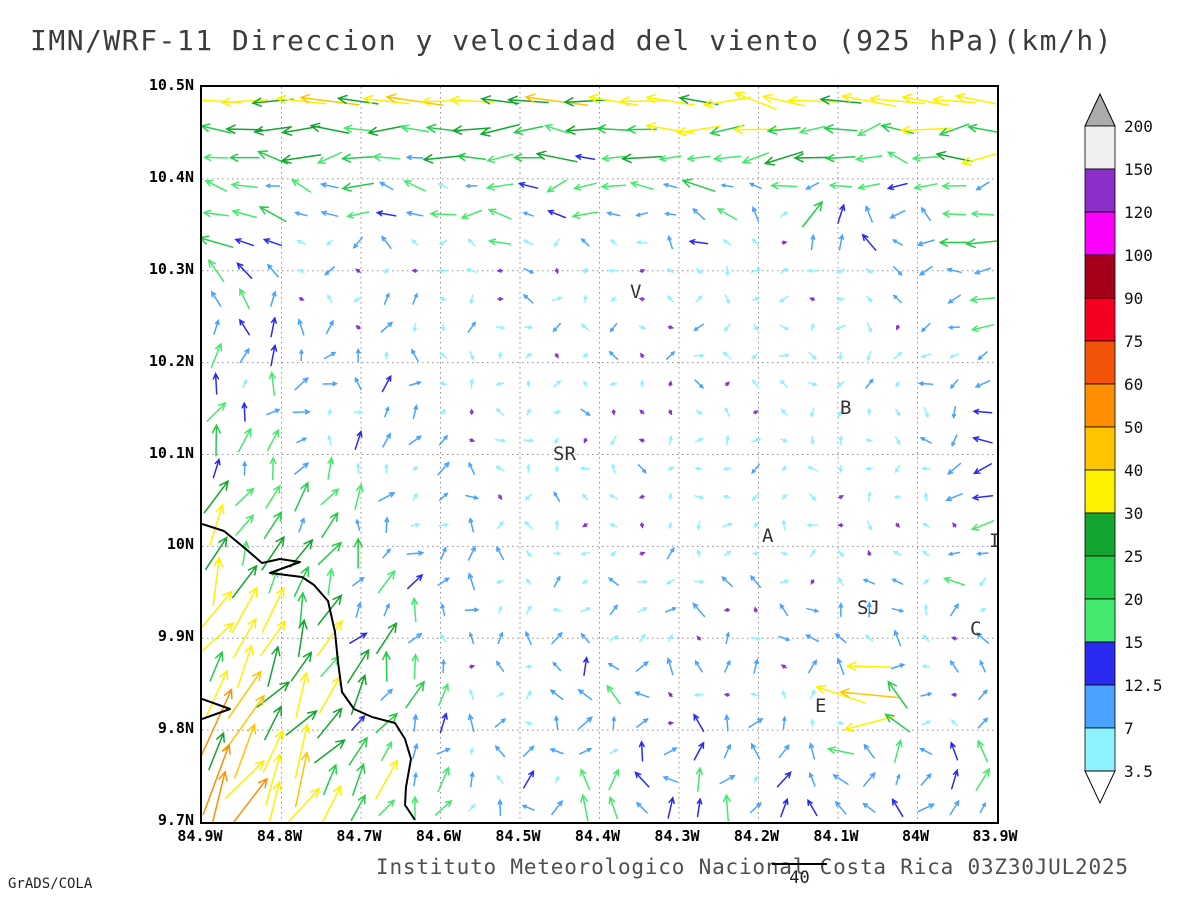 This screenshot has width=1200, height=900. What do you see at coordinates (438, 836) in the screenshot?
I see `x-axis-label: 84.6W` at bounding box center [438, 836].